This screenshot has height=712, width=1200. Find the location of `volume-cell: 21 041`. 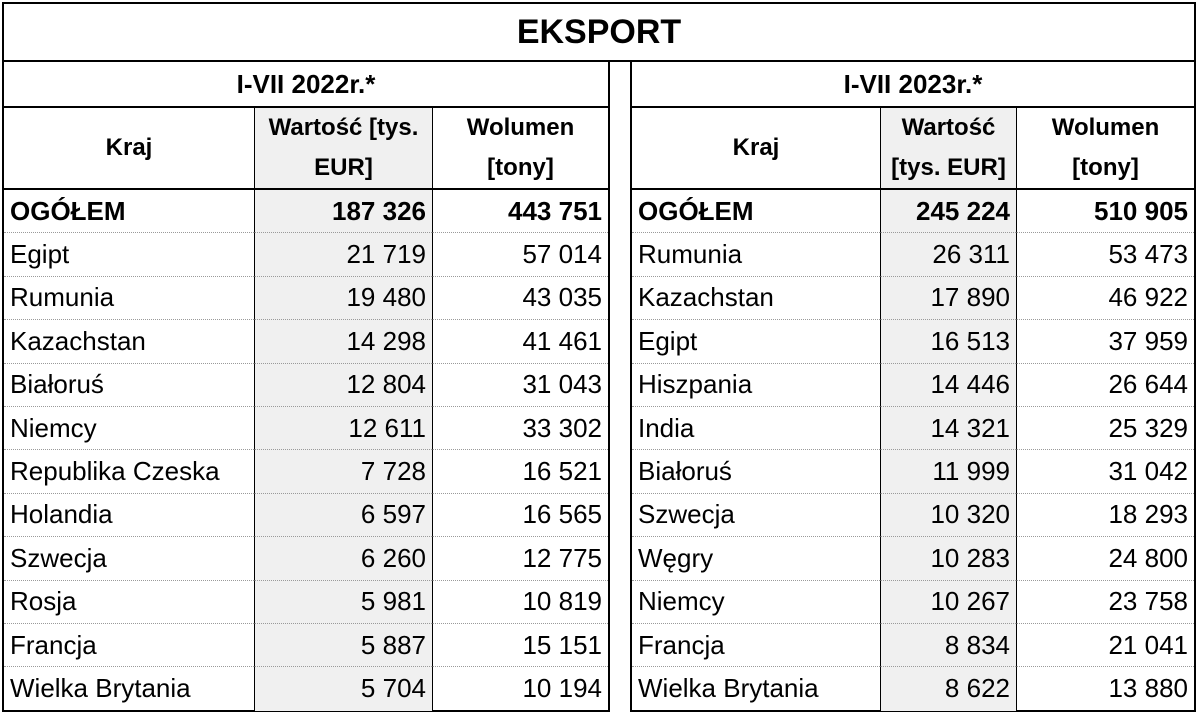

volume-cell: 21 041 is located at coordinates (1105, 645).